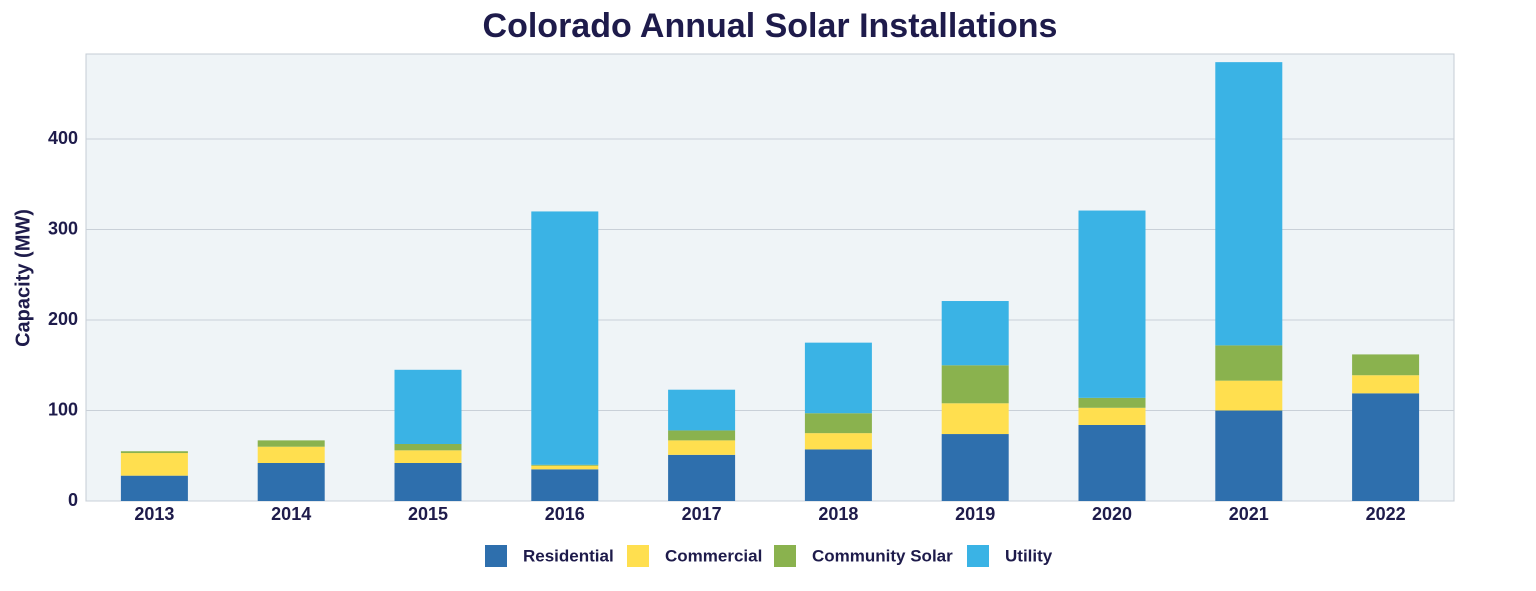  I want to click on x-tick-label: 2015, so click(428, 514).